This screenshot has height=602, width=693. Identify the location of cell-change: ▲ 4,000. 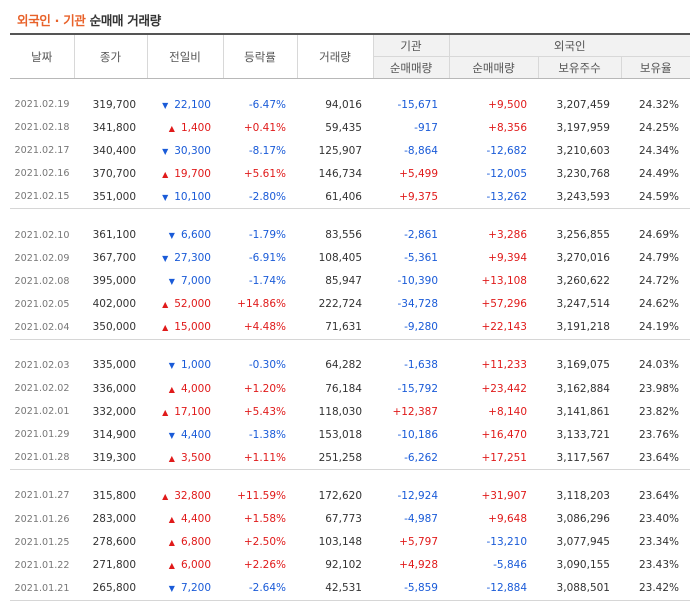
(185, 388).